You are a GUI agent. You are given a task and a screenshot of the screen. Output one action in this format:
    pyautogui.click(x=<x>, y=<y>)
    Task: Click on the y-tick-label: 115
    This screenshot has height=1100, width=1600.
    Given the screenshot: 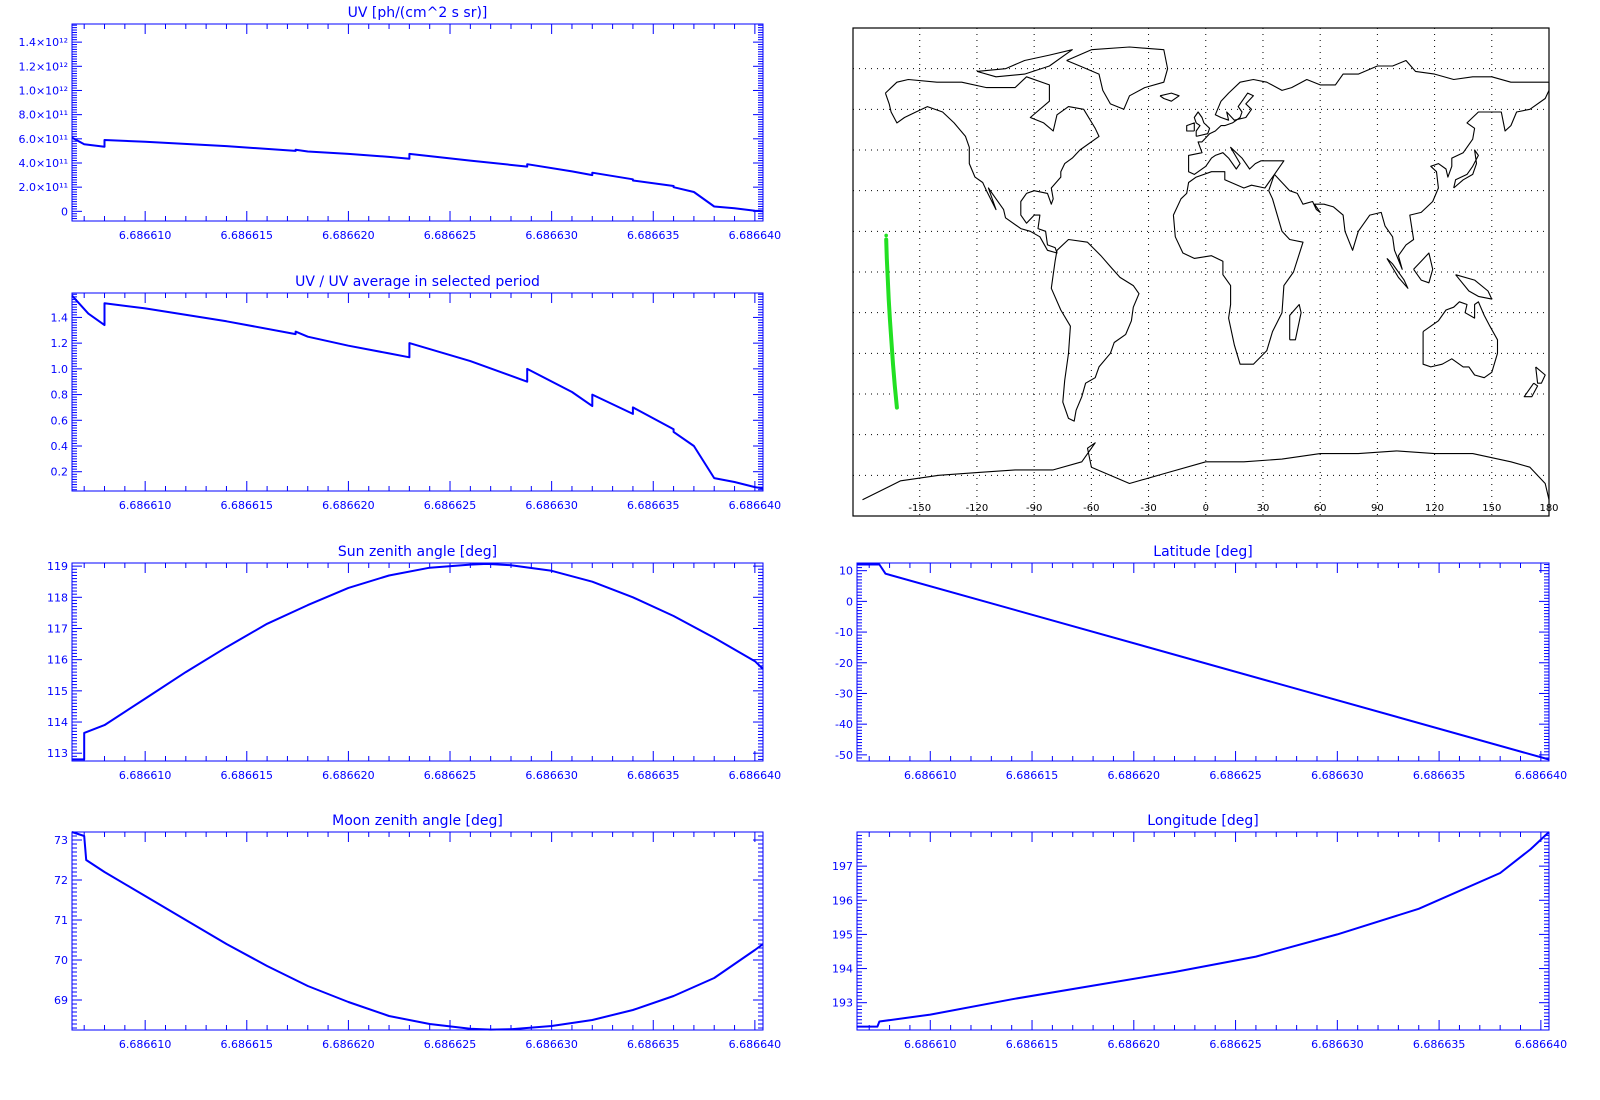 What is the action you would take?
    pyautogui.click(x=57, y=691)
    